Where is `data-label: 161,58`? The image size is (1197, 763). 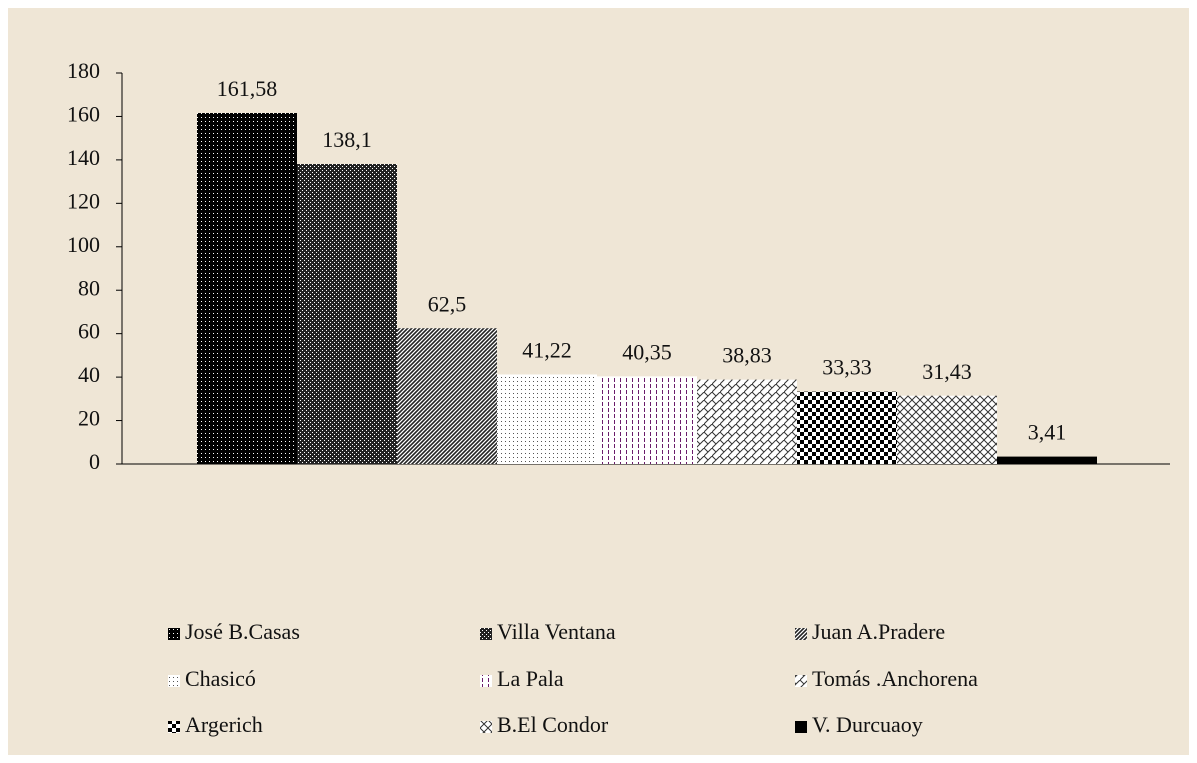
data-label: 161,58 is located at coordinates (247, 88).